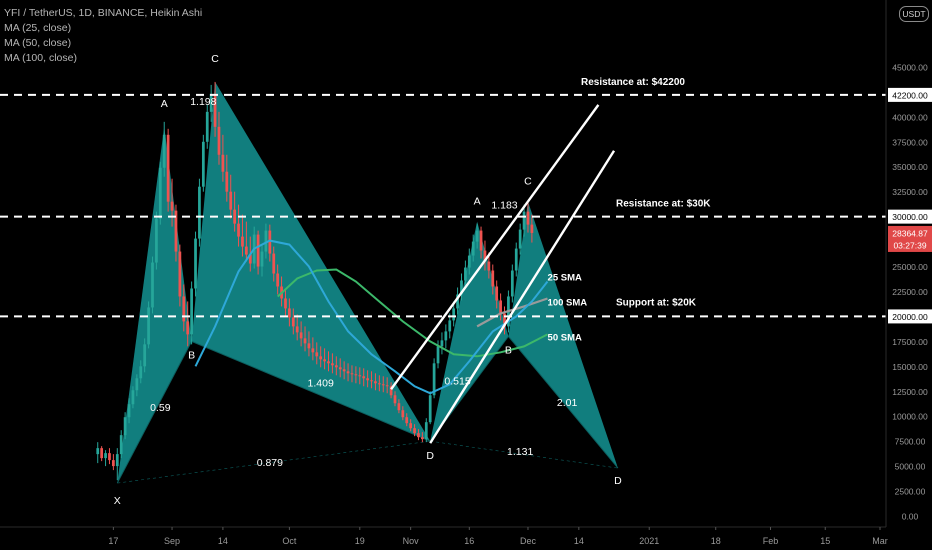  I want to click on symbol-title: YFI / TetherUS, 1D, BINANCE, Heikin Ashi, so click(103, 13).